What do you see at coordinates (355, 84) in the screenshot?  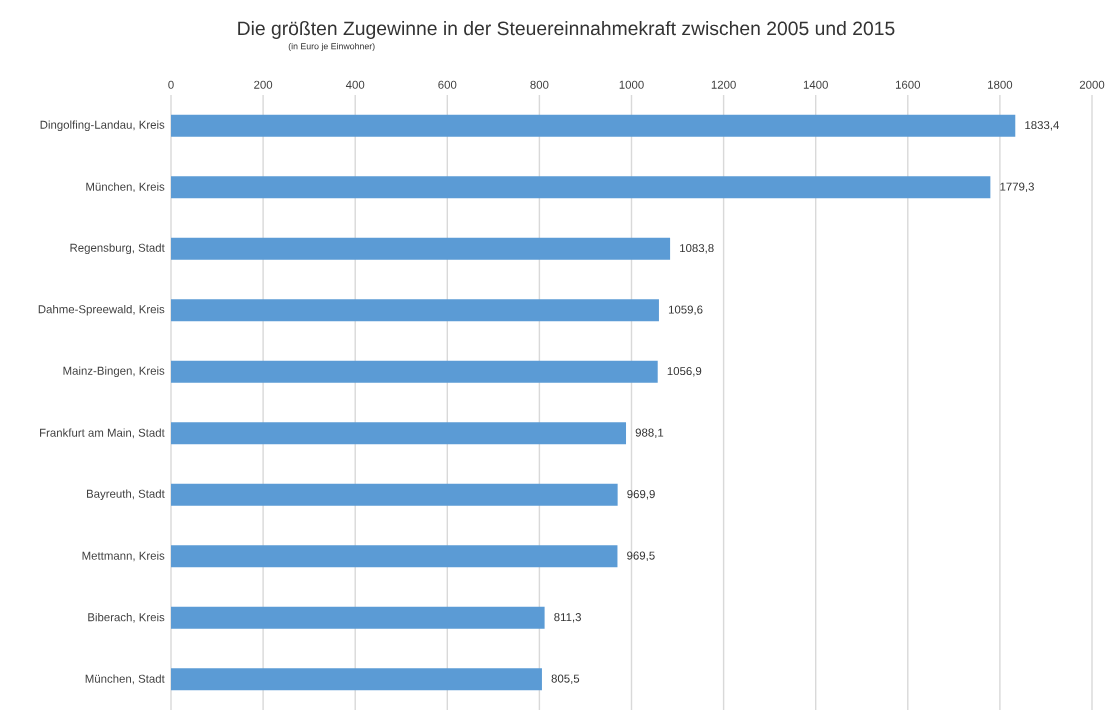 I see `x-tick-label: 400` at bounding box center [355, 84].